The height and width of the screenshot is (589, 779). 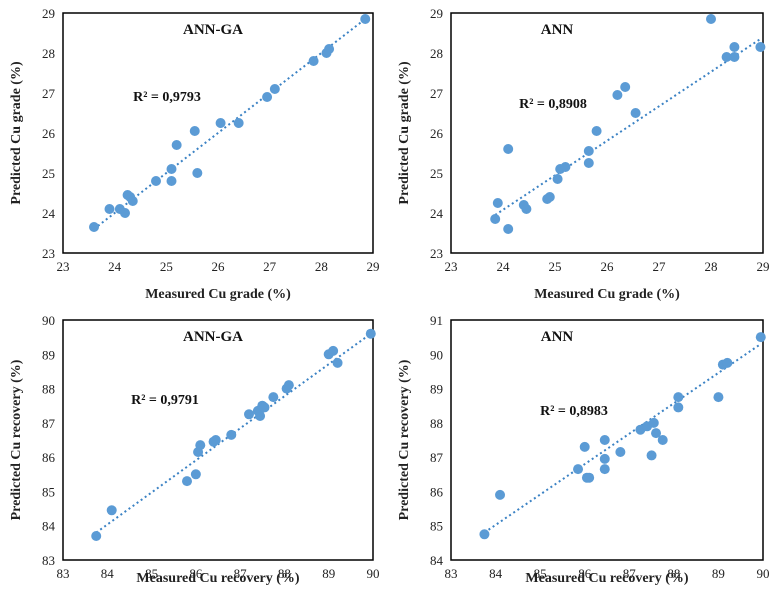 What do you see at coordinates (213, 30) in the screenshot?
I see `panel-title: ANN-GA` at bounding box center [213, 30].